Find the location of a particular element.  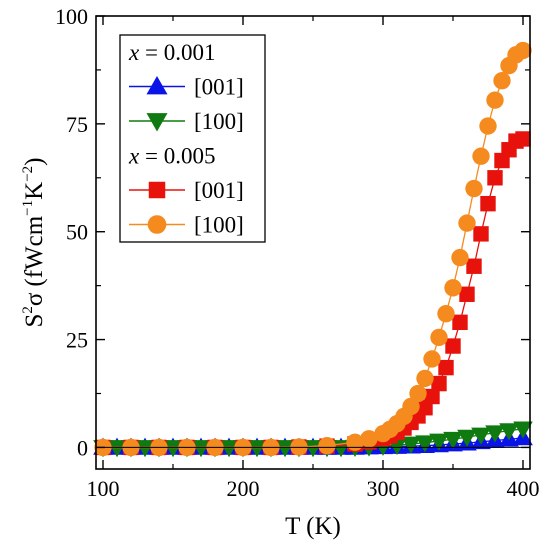

x-tick-label: 100 is located at coordinates (103, 488).